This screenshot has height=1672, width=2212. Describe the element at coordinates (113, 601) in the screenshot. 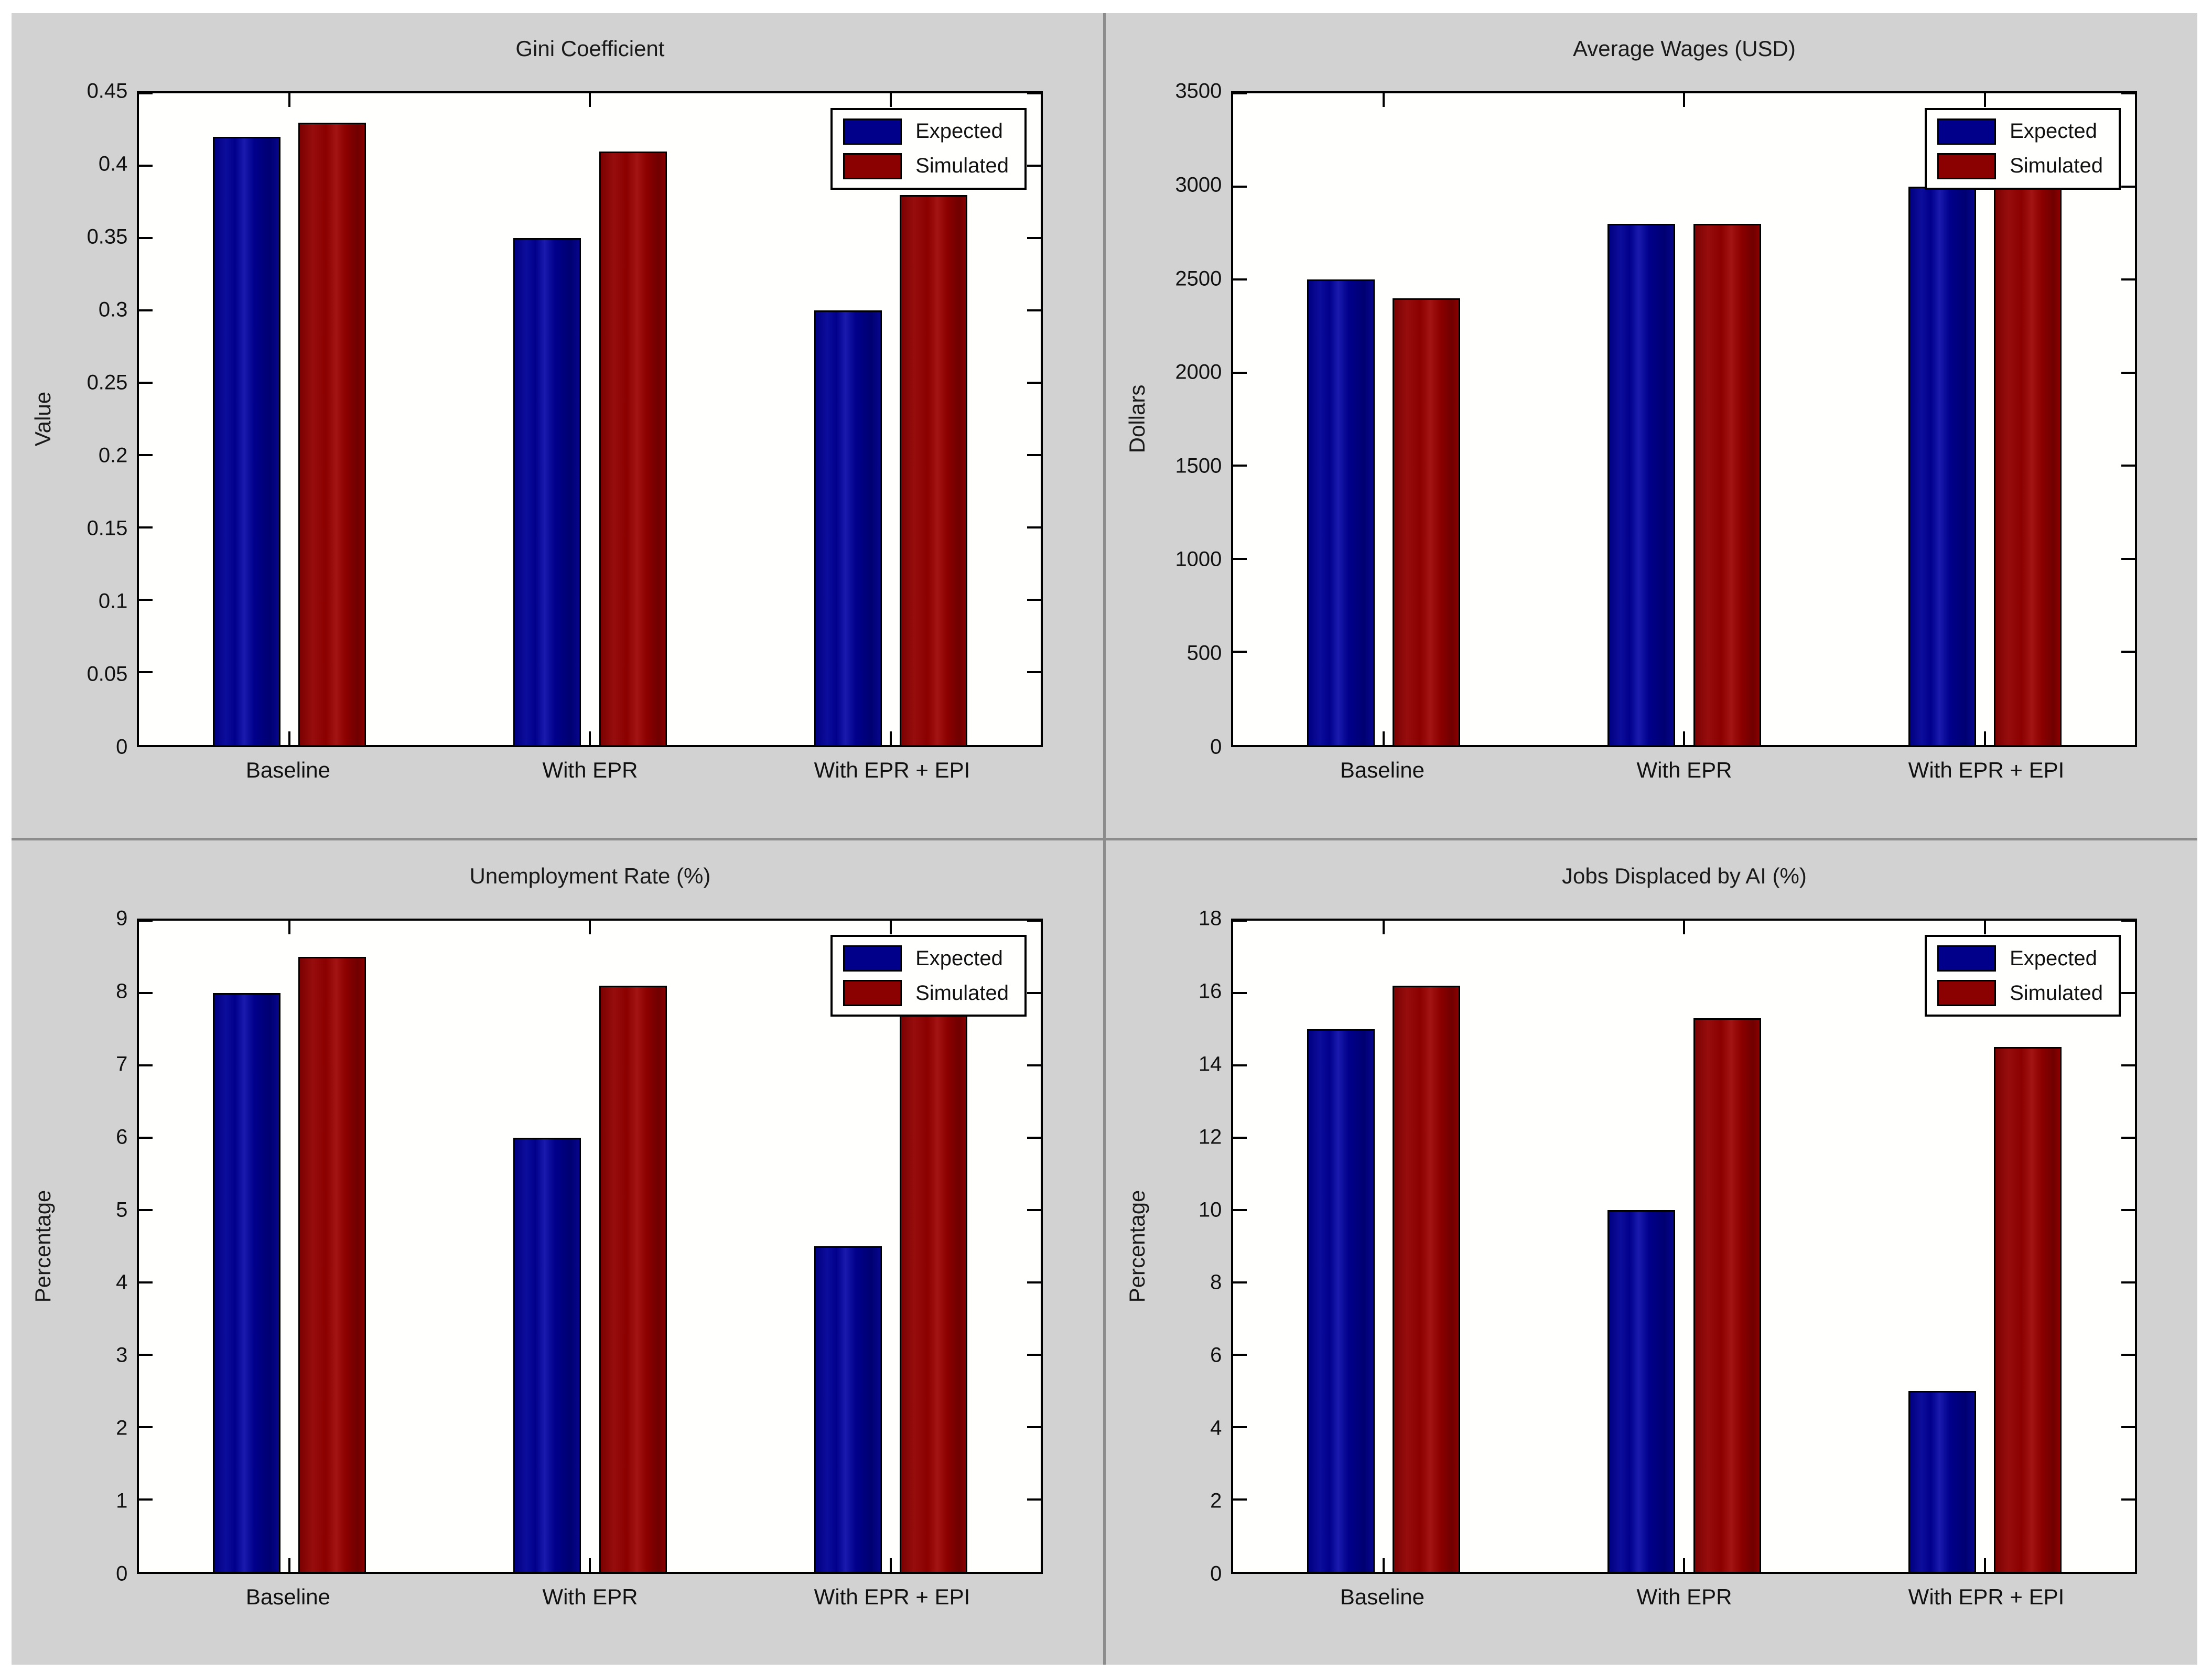

I see `y-tick-label: 0.1` at that location.